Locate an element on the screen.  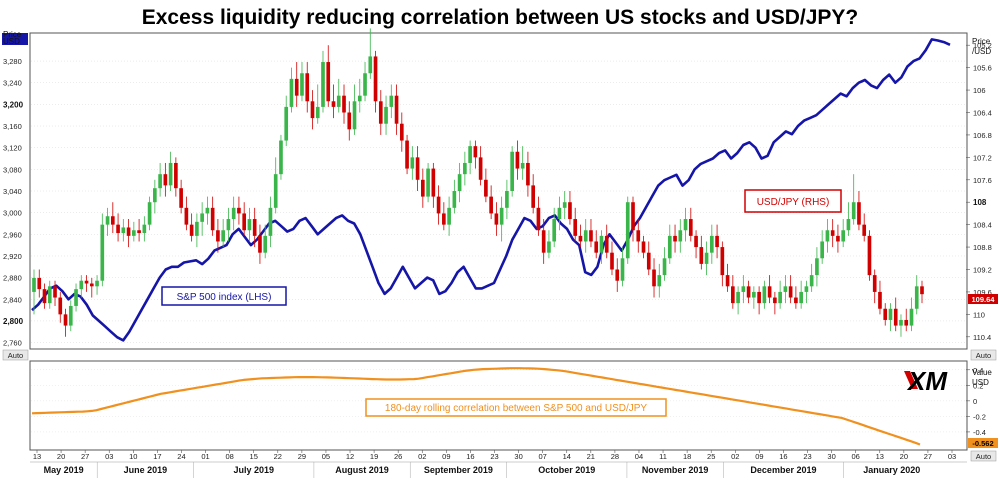
auto-left-button is located at coordinates (15, 355).